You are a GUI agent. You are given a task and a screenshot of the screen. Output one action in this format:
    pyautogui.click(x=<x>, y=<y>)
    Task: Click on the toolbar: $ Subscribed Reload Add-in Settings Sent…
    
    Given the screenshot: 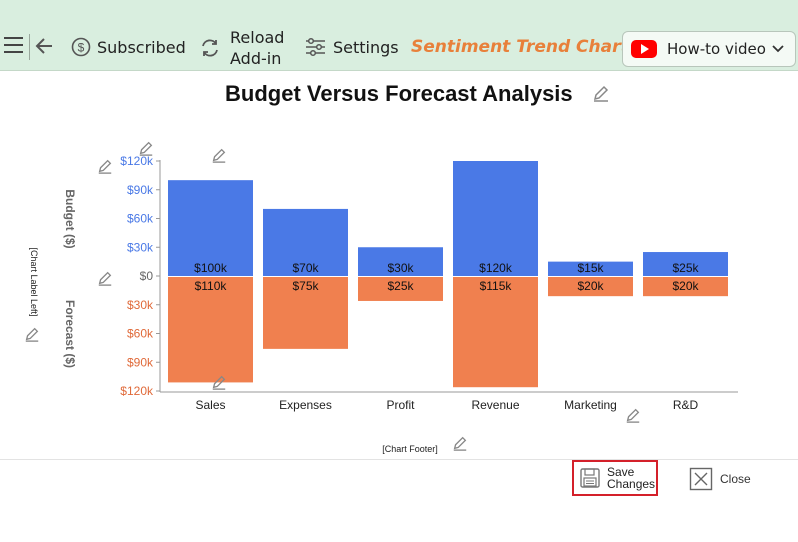 What is the action you would take?
    pyautogui.click(x=399, y=35)
    